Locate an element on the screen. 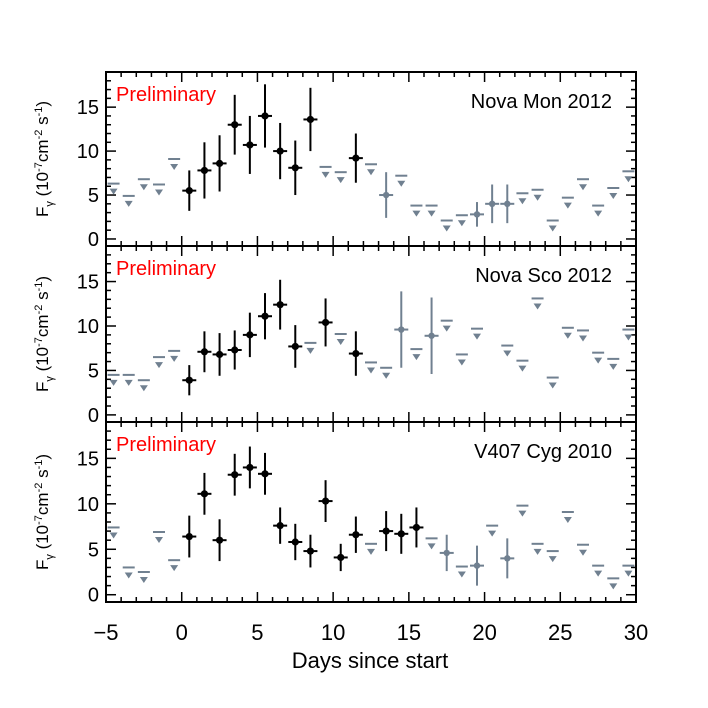  y-axis-label: Fγ (10-7cm-2 s-1) is located at coordinates (44, 512).